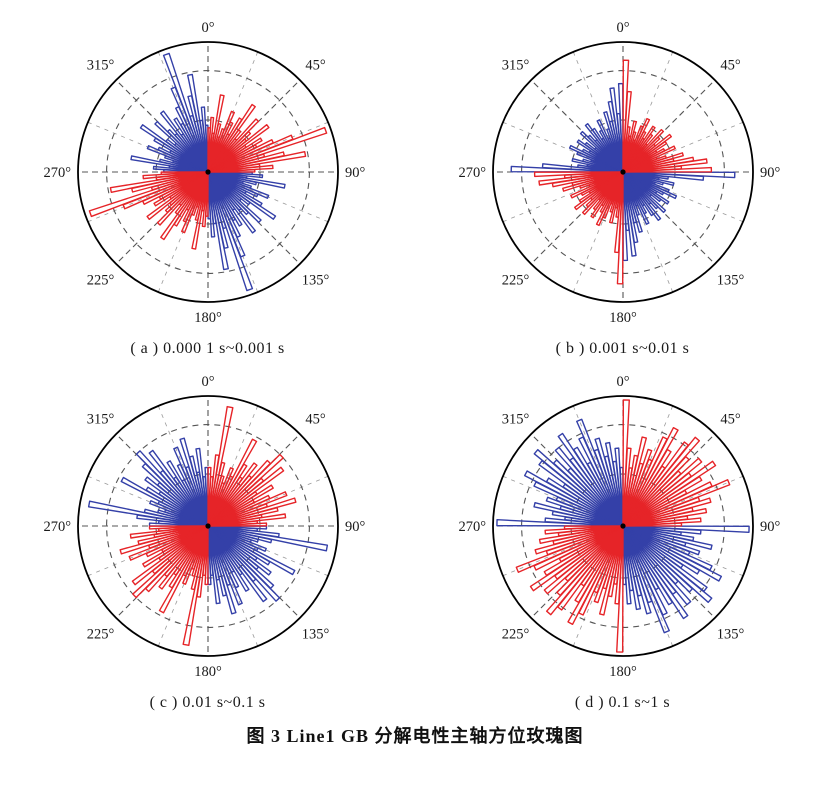 This screenshot has height=786, width=830. What do you see at coordinates (207, 702) in the screenshot?
I see `panel-caption-c: ( c ) 0.01 s~0.1 s` at bounding box center [207, 702].